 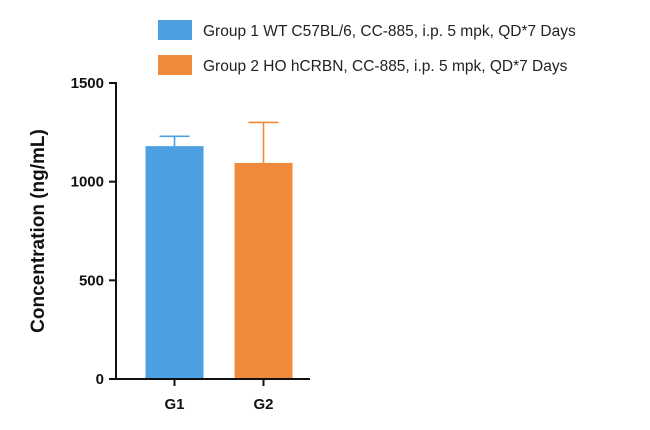 What do you see at coordinates (219, 142) in the screenshot?
I see `error-bars-group` at bounding box center [219, 142].